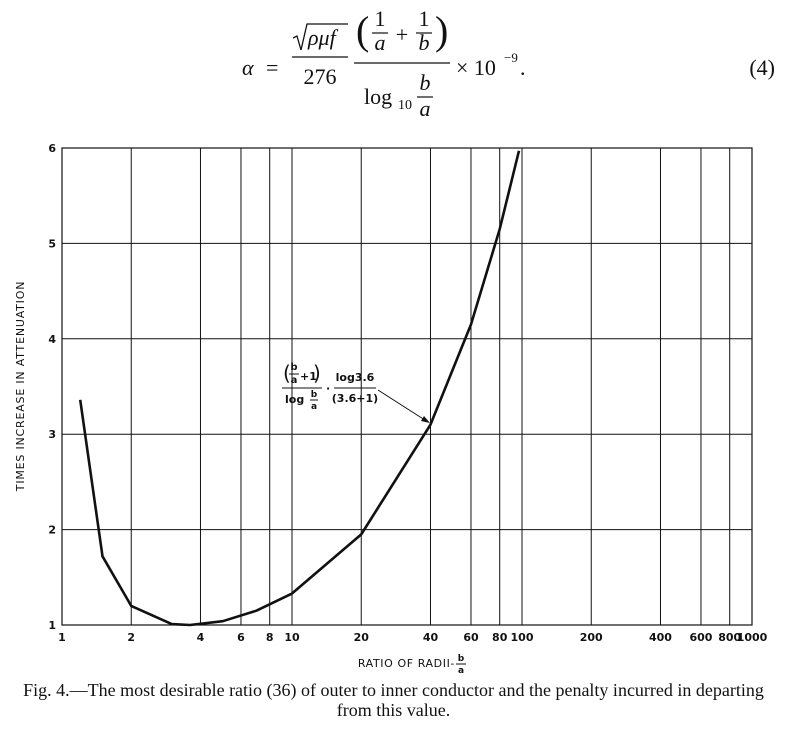 The width and height of the screenshot is (787, 730). Describe the element at coordinates (380, 18) in the screenshot. I see `eq-n1: 1` at that location.